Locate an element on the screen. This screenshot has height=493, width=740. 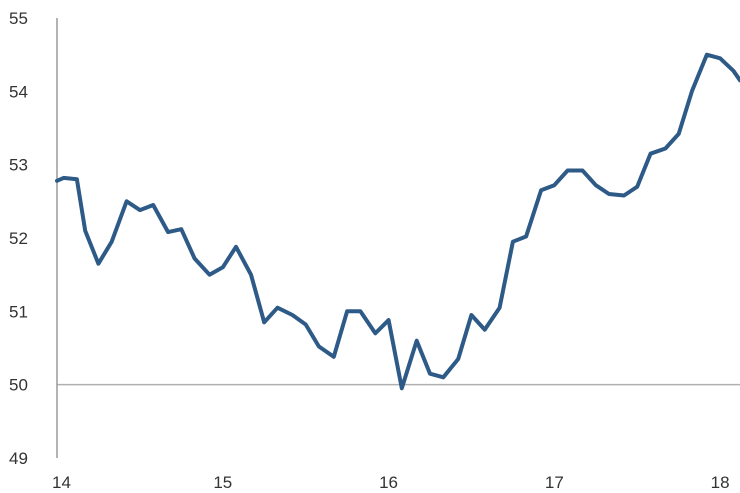
y-tick-label: 54 is located at coordinates (18, 91).